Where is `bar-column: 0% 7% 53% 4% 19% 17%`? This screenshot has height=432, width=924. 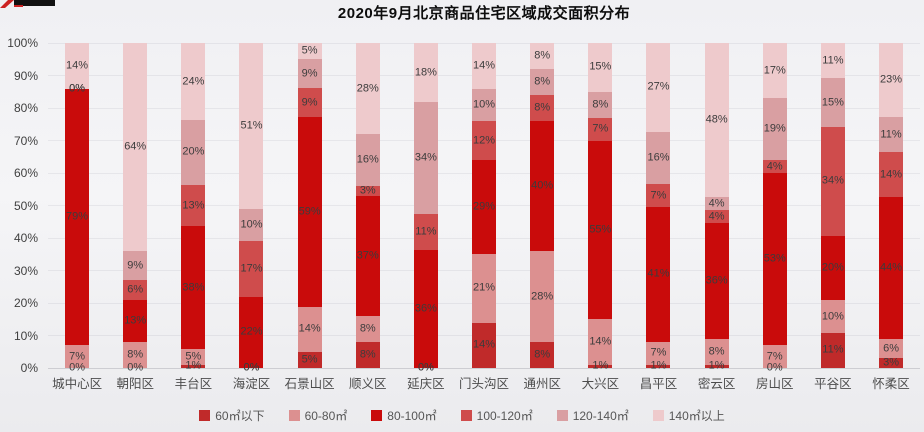 bar-column: 0% 7% 53% 4% 19% 17% is located at coordinates (775, 208).